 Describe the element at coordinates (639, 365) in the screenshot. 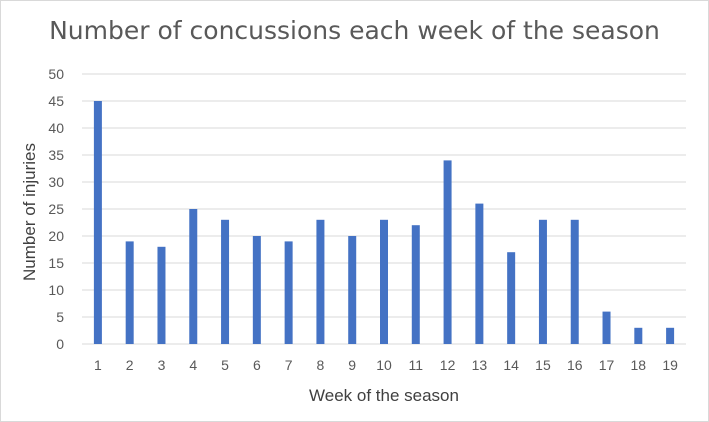

I see `x-tick-label-18: 18` at that location.